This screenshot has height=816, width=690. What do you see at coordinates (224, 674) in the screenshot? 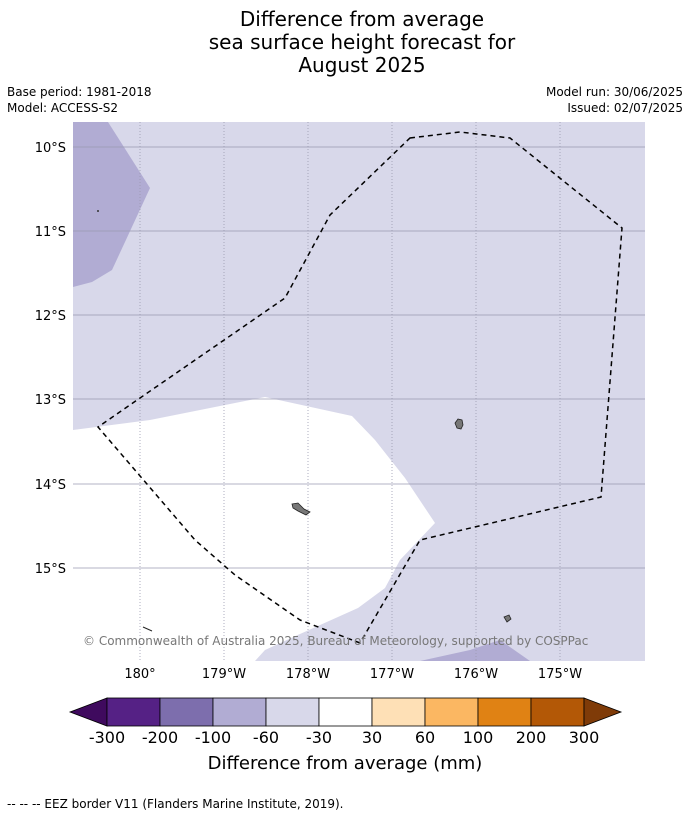
I see `lon-tick-label: 179°W` at bounding box center [224, 674].